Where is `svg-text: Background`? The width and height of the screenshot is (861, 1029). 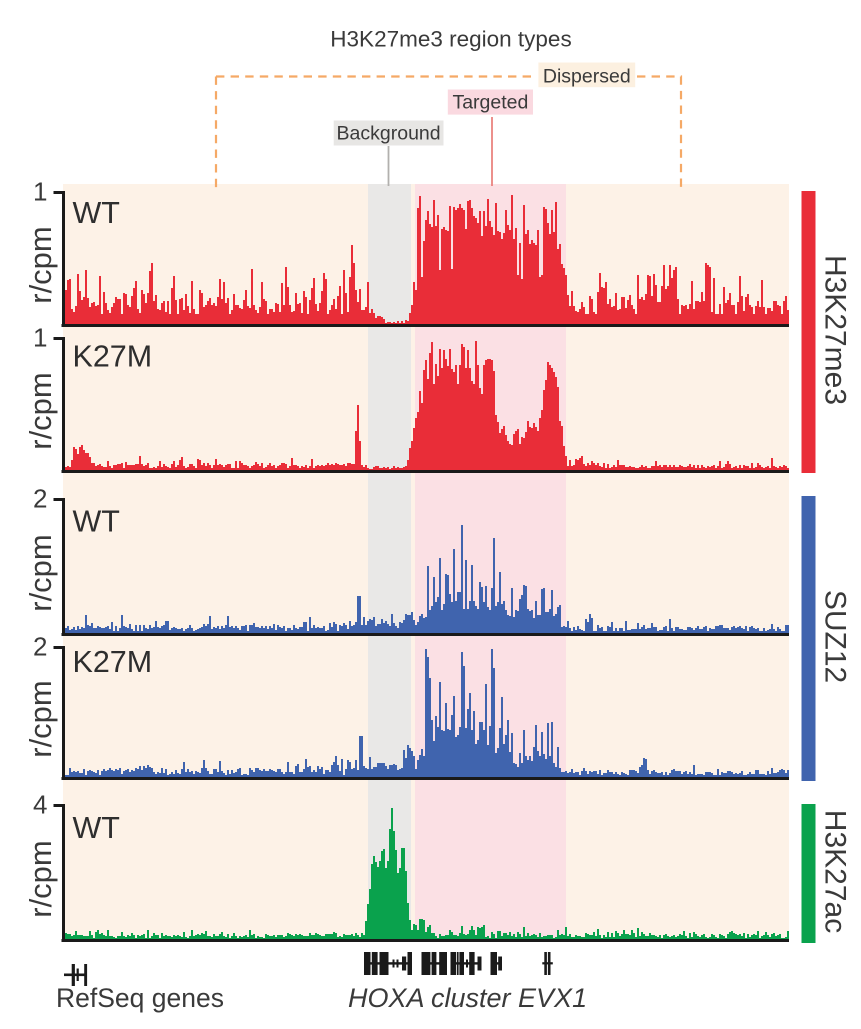 svg-text: Background is located at coordinates (389, 134).